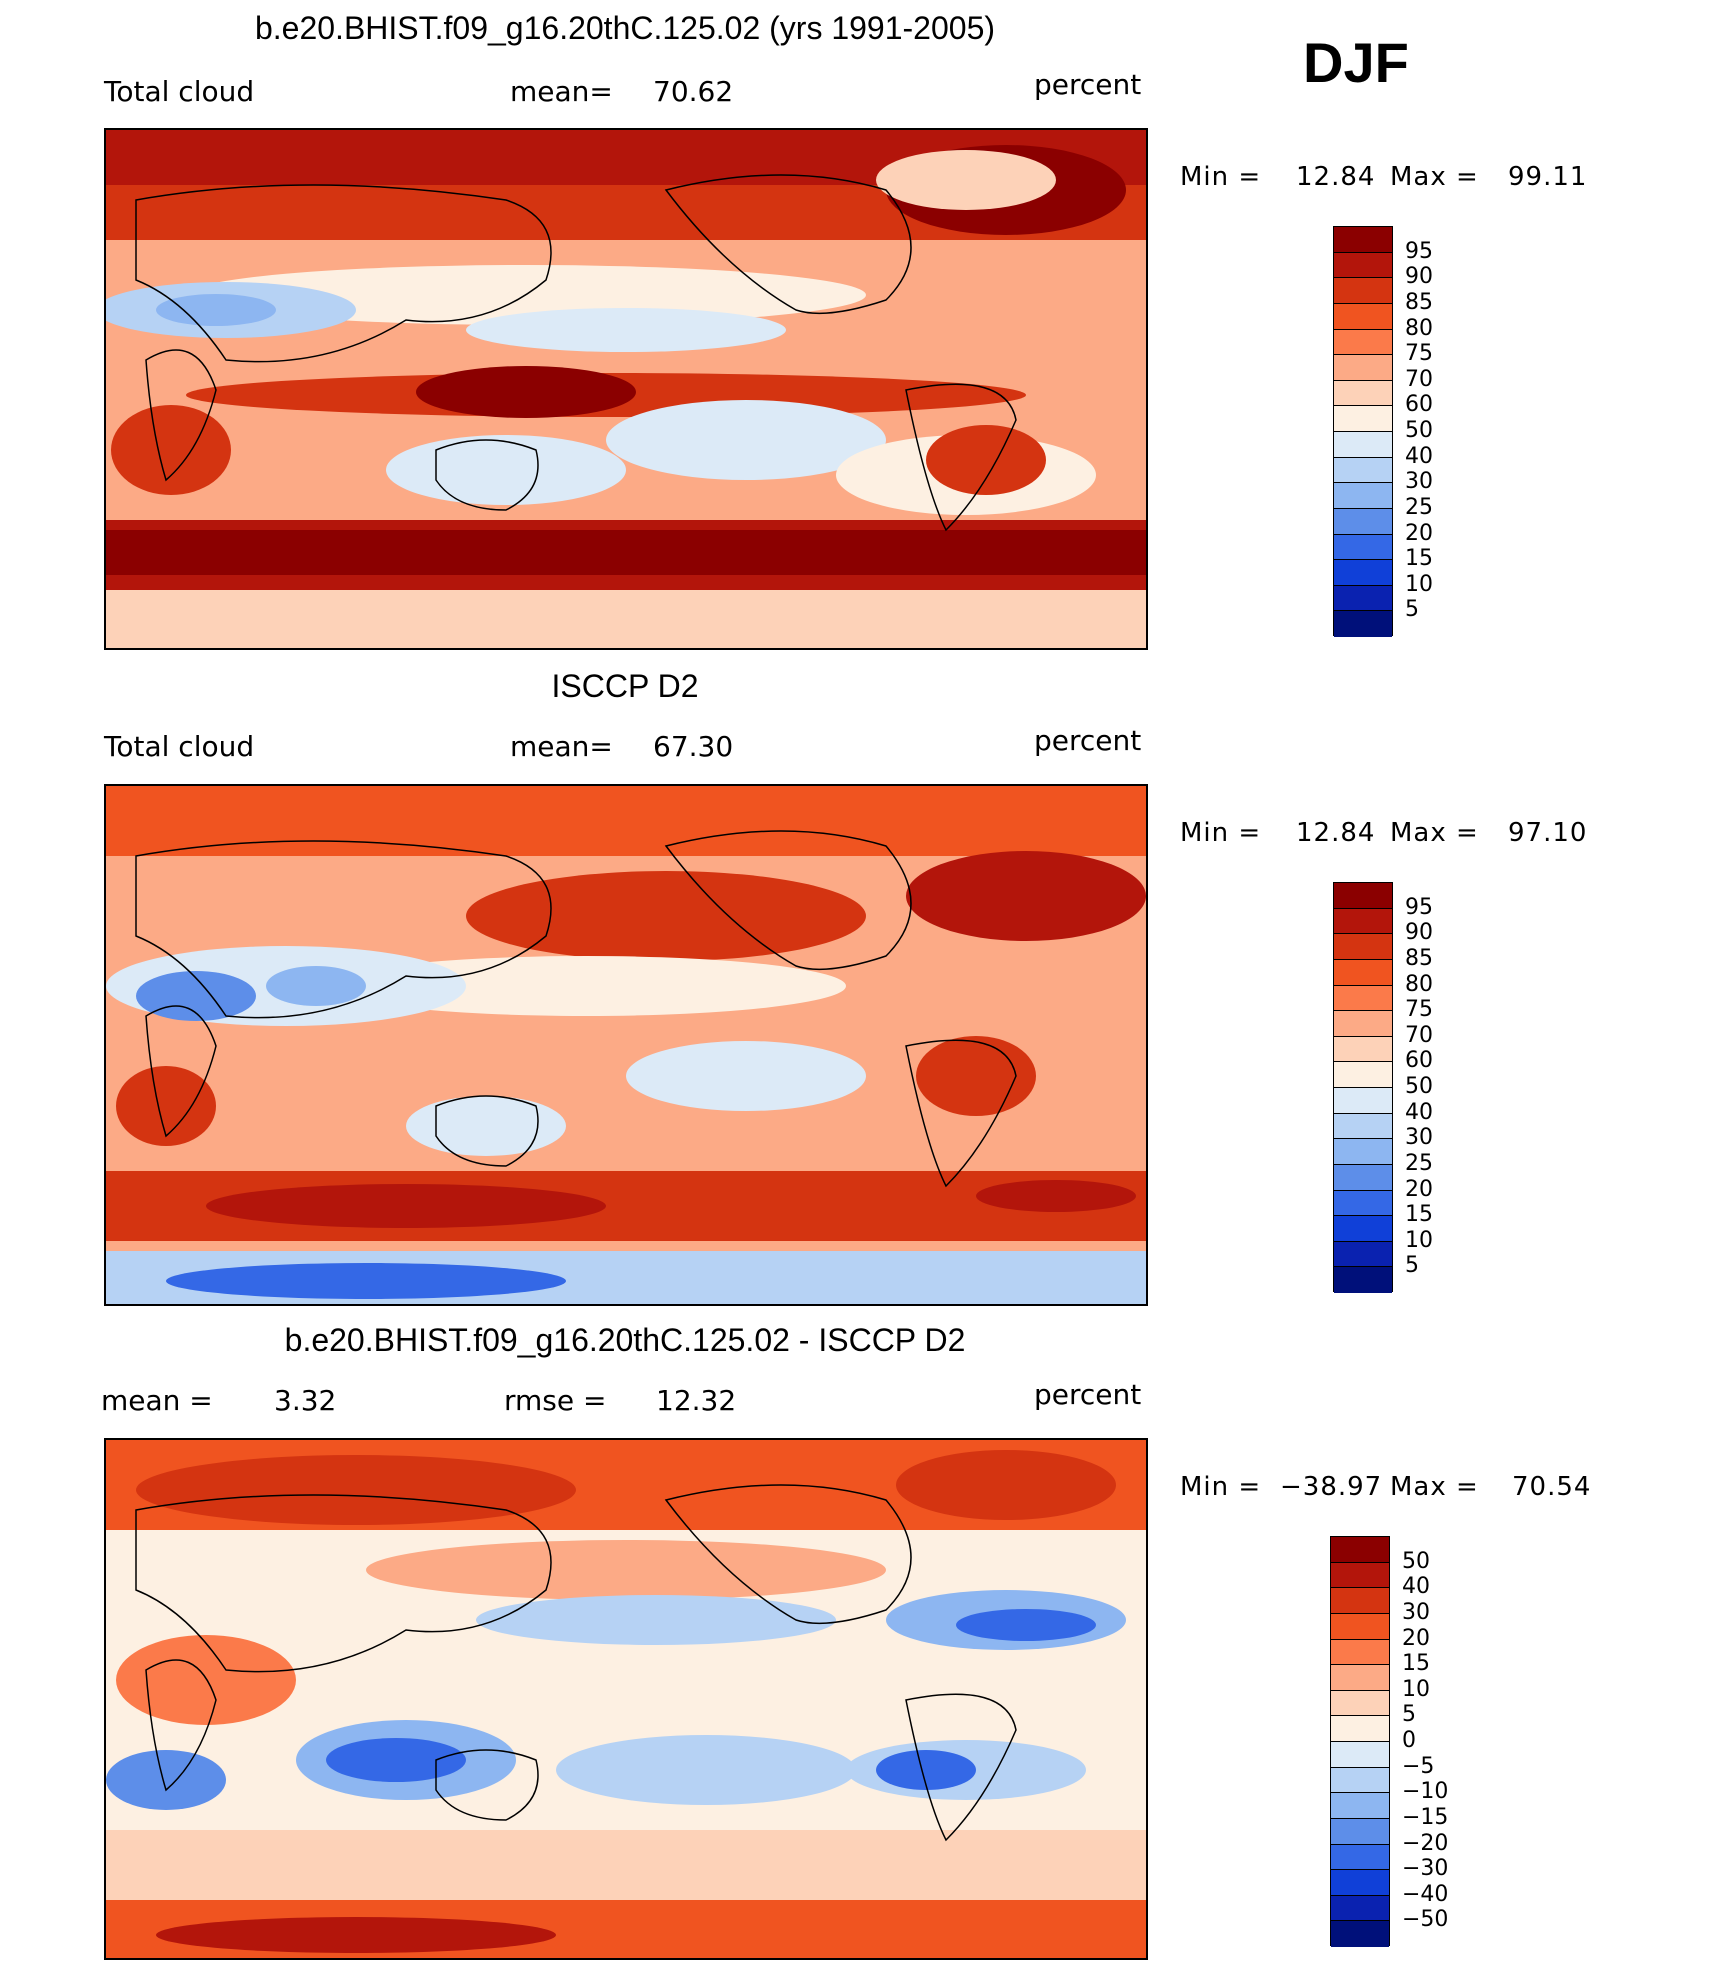 The height and width of the screenshot is (1963, 1710). I want to click on colorbar-tick-label: 40, so click(1419, 456).